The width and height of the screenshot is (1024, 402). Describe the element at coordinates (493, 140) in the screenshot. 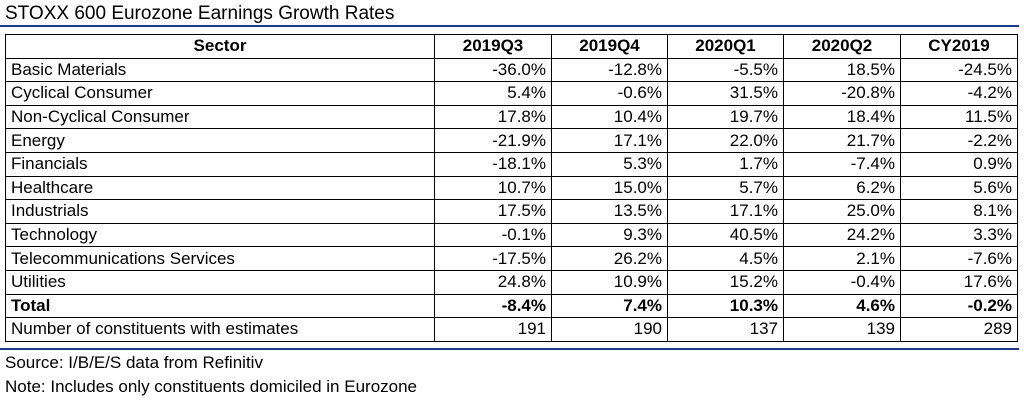

I see `value-cell: -21.9%` at that location.